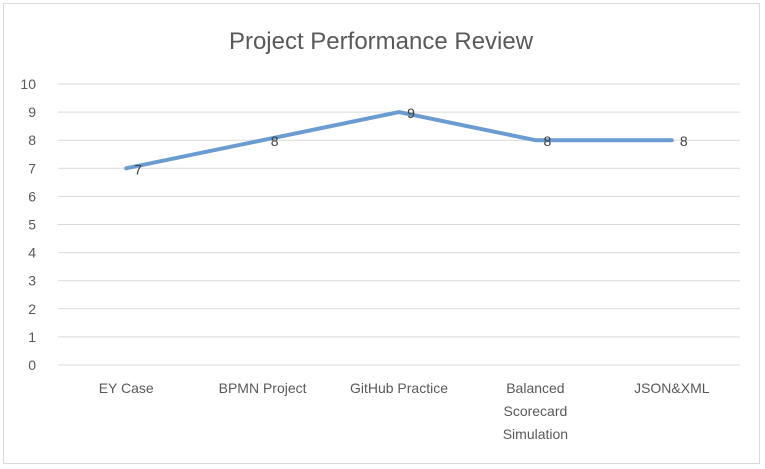  I want to click on x-tick-label: GitHub Practice, so click(399, 388).